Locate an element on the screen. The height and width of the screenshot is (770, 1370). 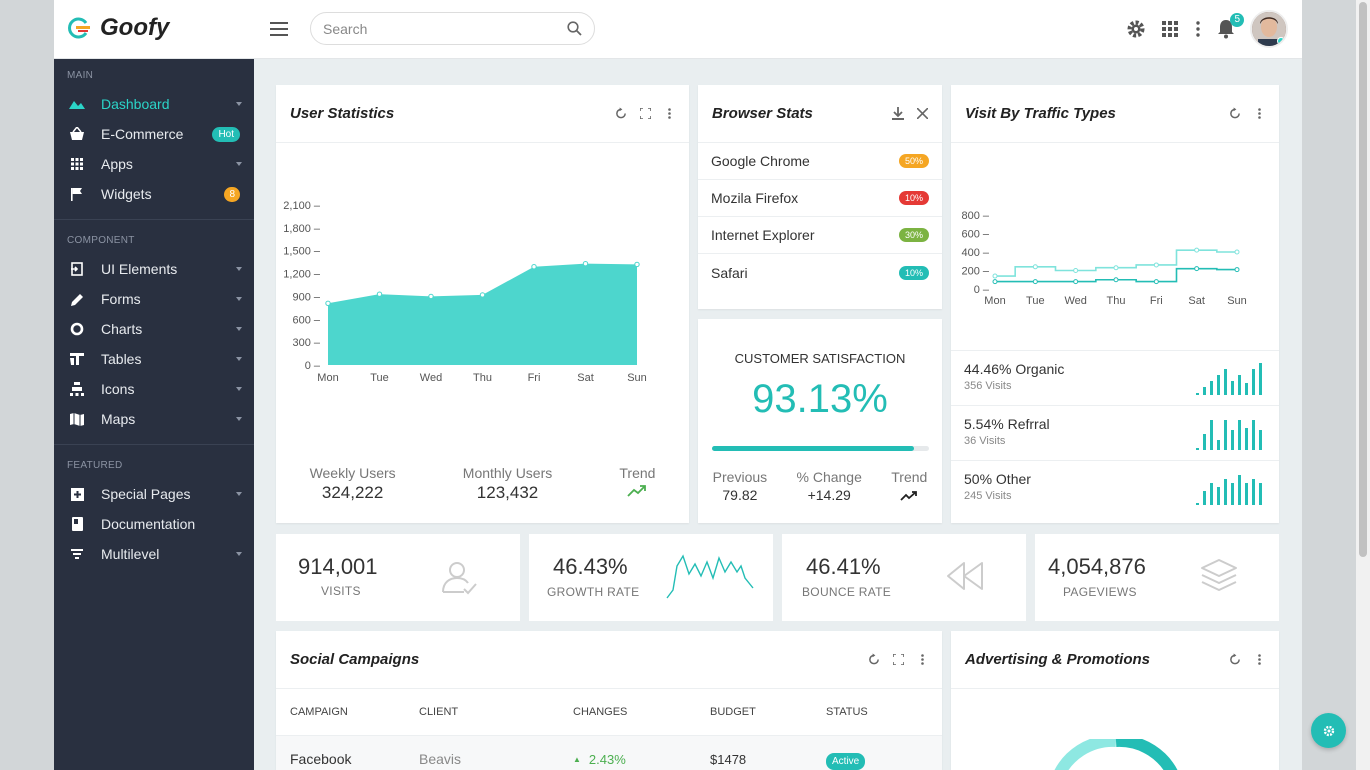
satisfaction-value: 93.13% is located at coordinates (820, 399).